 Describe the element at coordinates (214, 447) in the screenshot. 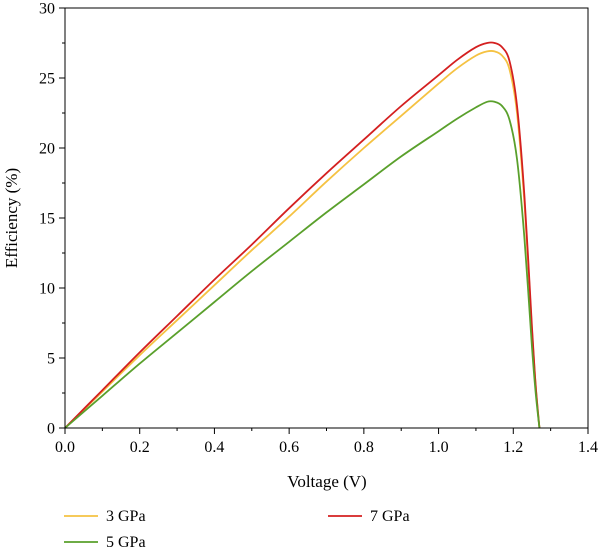

I see `x-tick-label: 0.4` at that location.